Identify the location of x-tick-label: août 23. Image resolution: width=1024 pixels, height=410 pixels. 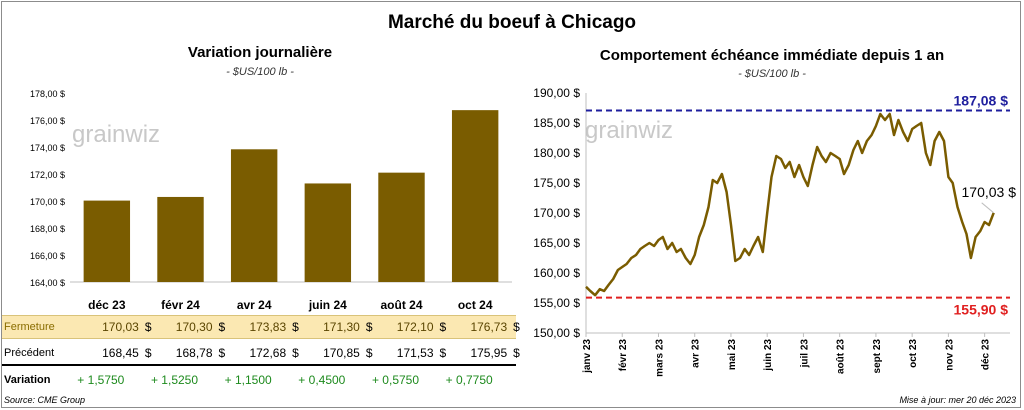
(841, 356).